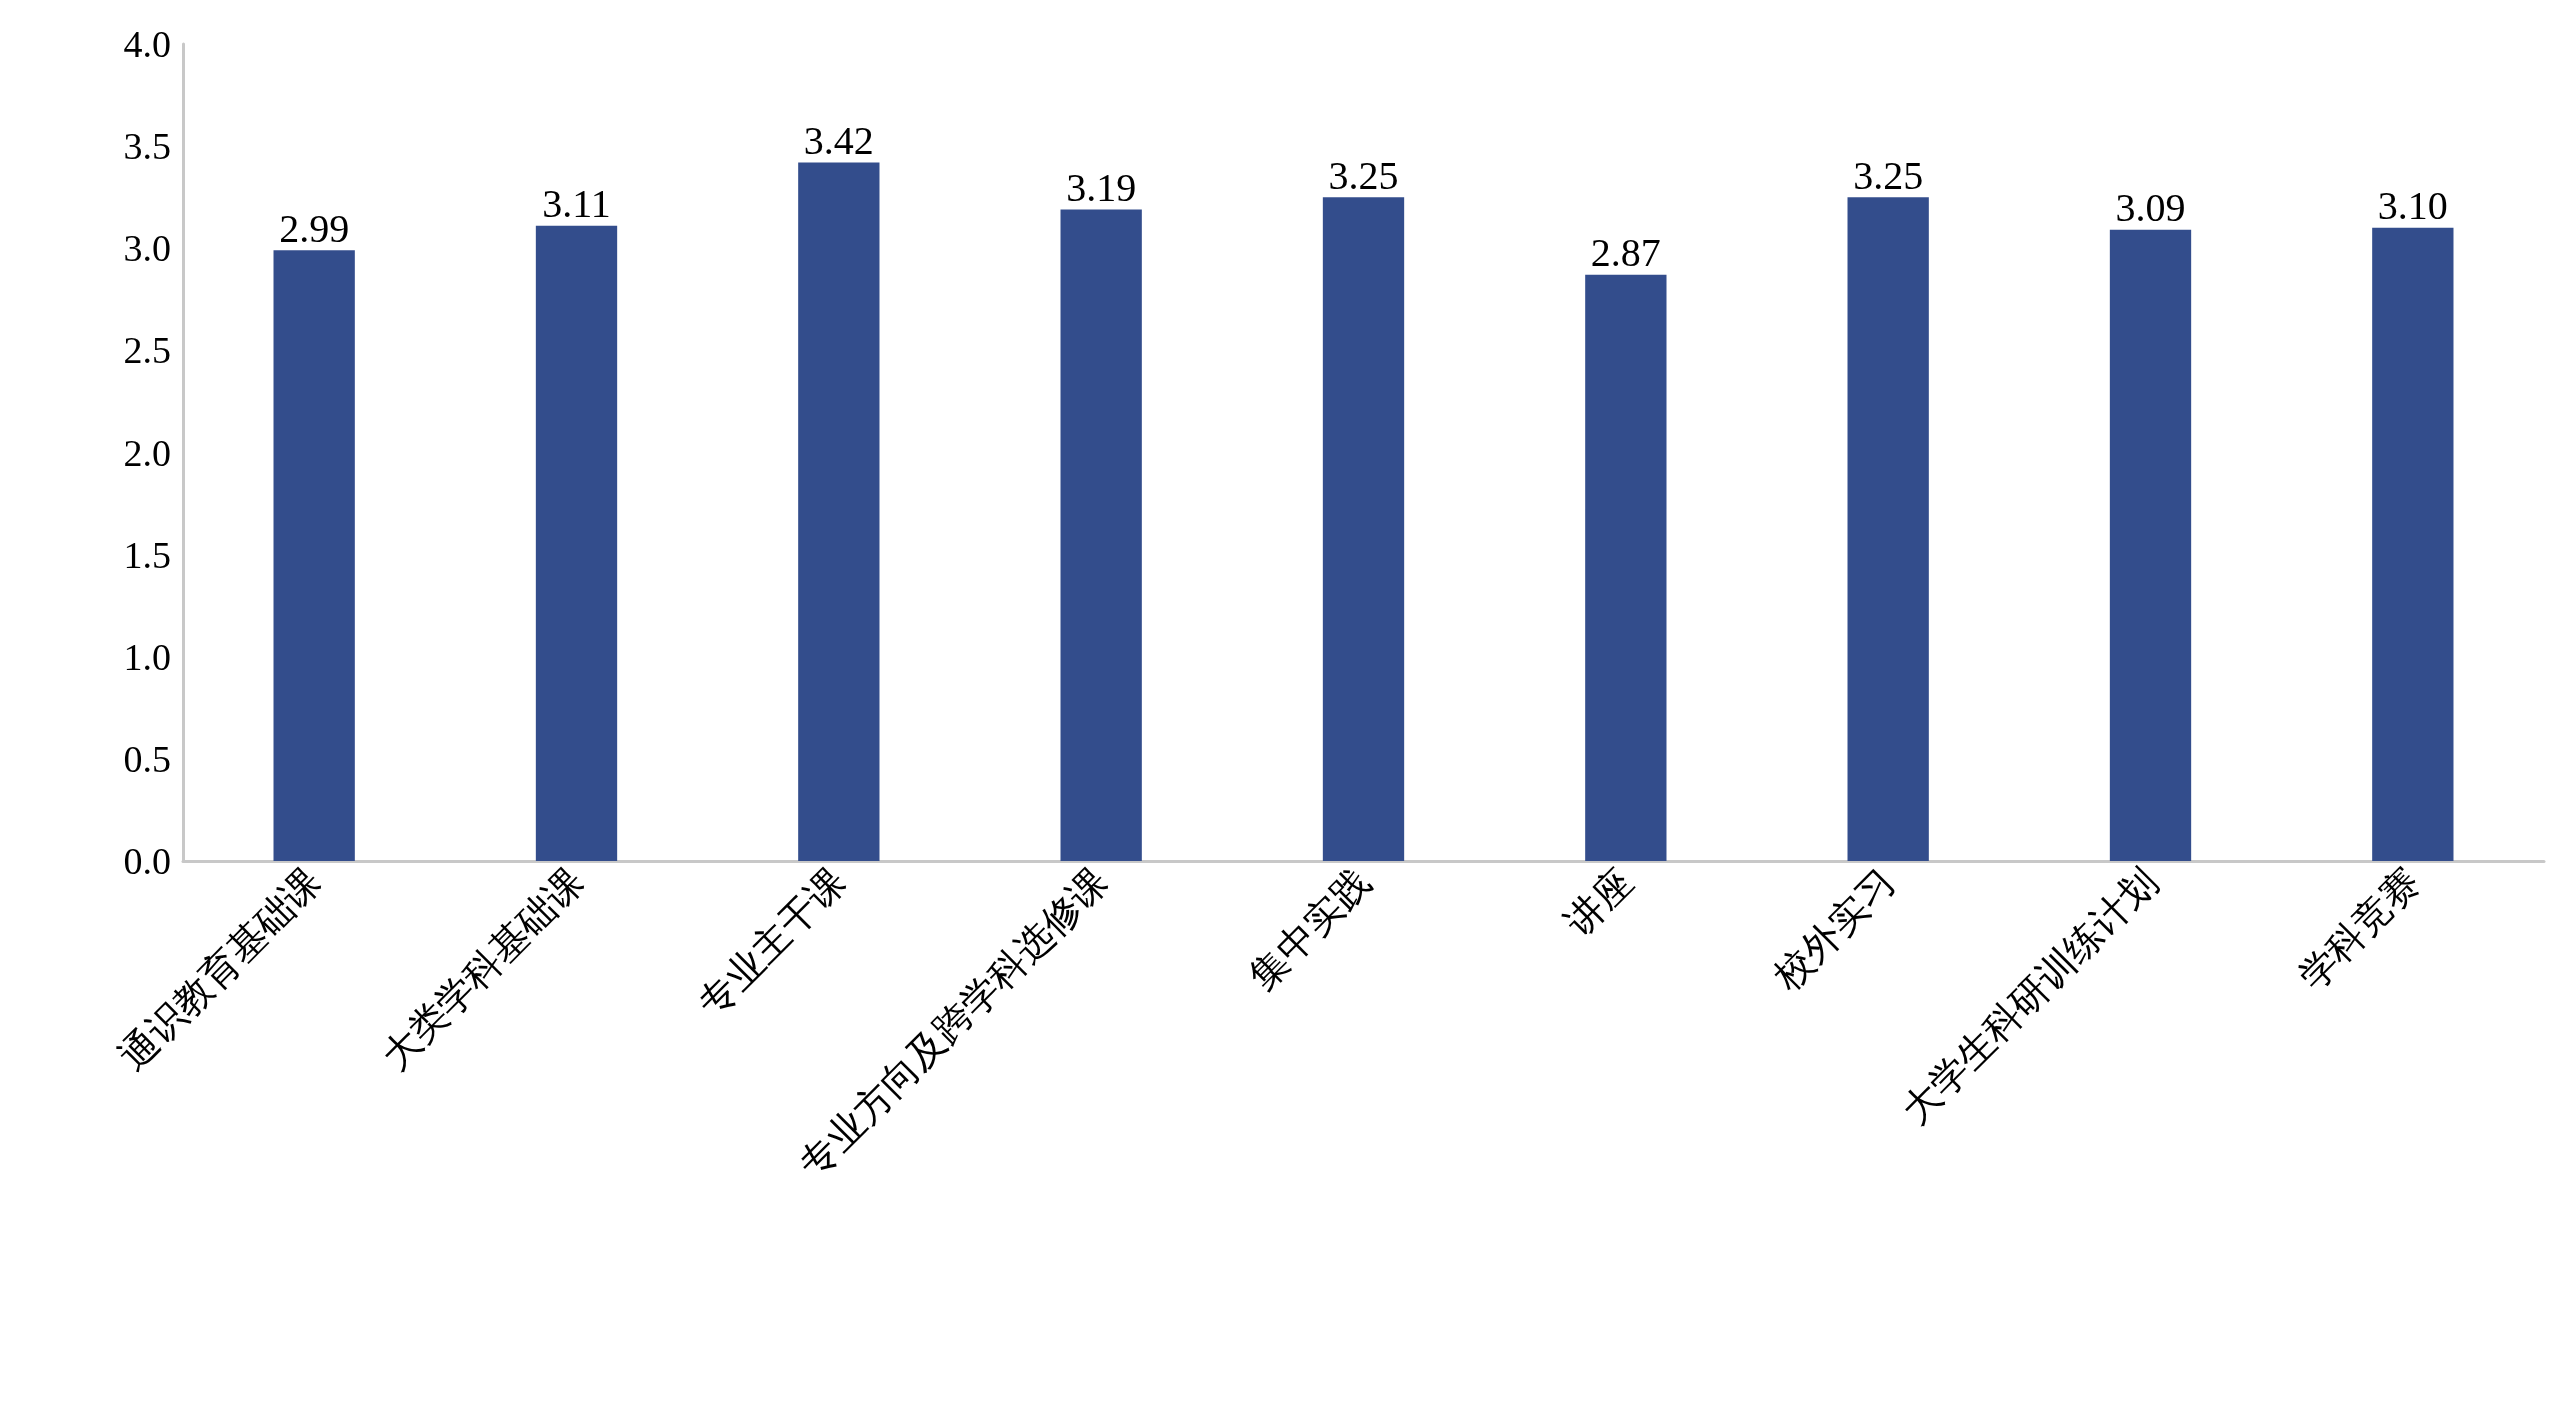  I want to click on y-tick-label: 1.0, so click(147, 656).